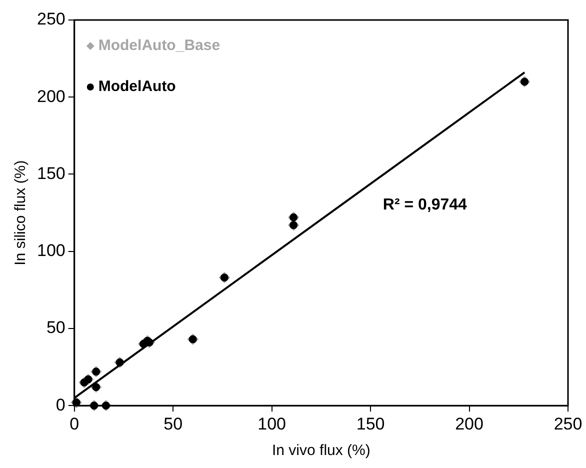  Describe the element at coordinates (51, 96) in the screenshot. I see `y-tick-label: 200` at that location.